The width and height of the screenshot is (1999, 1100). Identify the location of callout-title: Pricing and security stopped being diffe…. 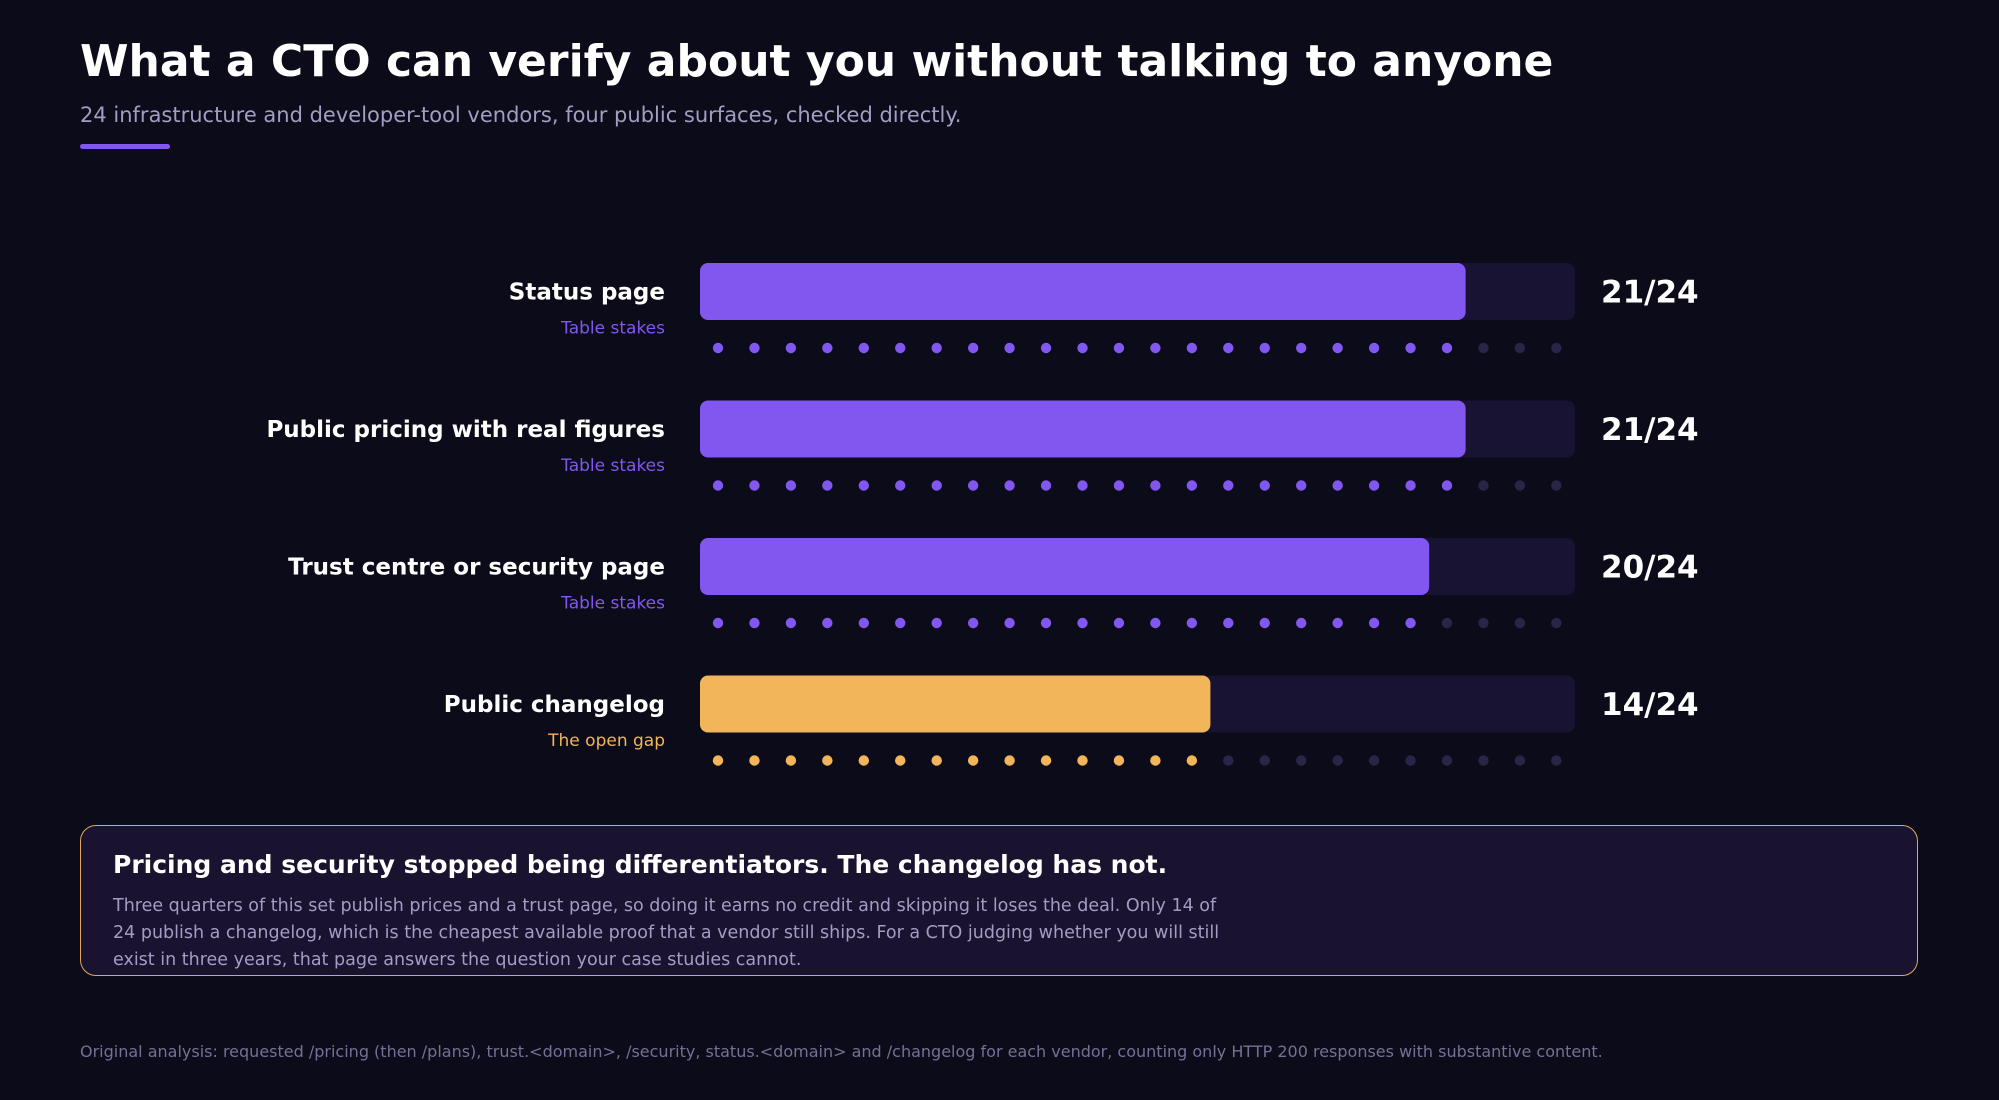
(640, 864).